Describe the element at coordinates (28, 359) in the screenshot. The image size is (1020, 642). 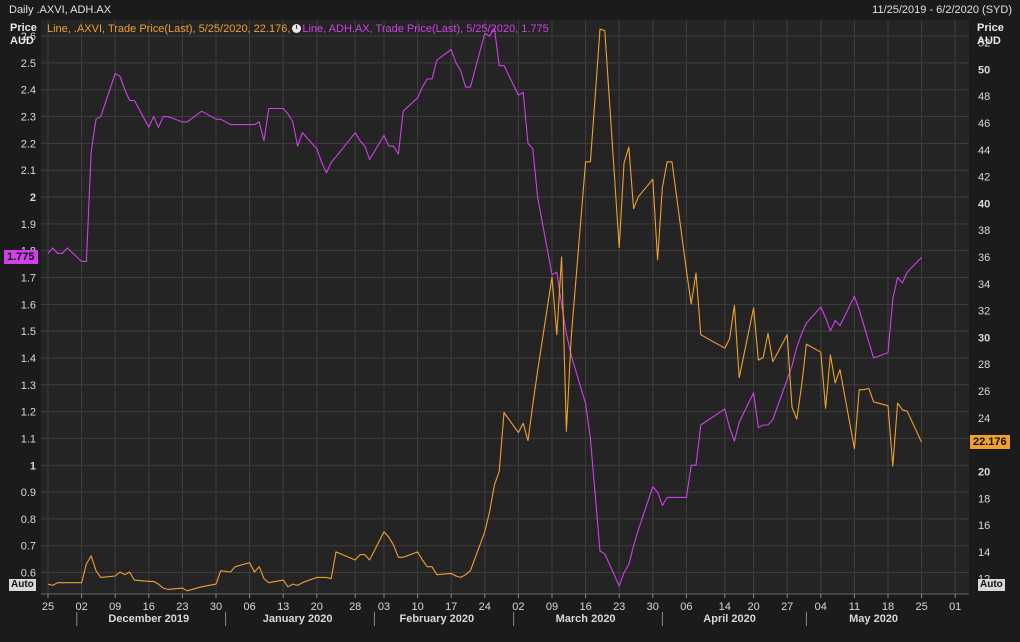
I see `left-axis-tick-label: 1.4` at that location.